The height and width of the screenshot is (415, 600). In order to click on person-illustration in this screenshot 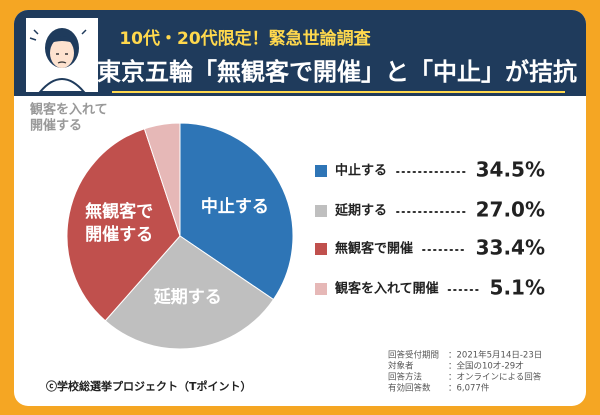, I will do `click(62, 55)`.